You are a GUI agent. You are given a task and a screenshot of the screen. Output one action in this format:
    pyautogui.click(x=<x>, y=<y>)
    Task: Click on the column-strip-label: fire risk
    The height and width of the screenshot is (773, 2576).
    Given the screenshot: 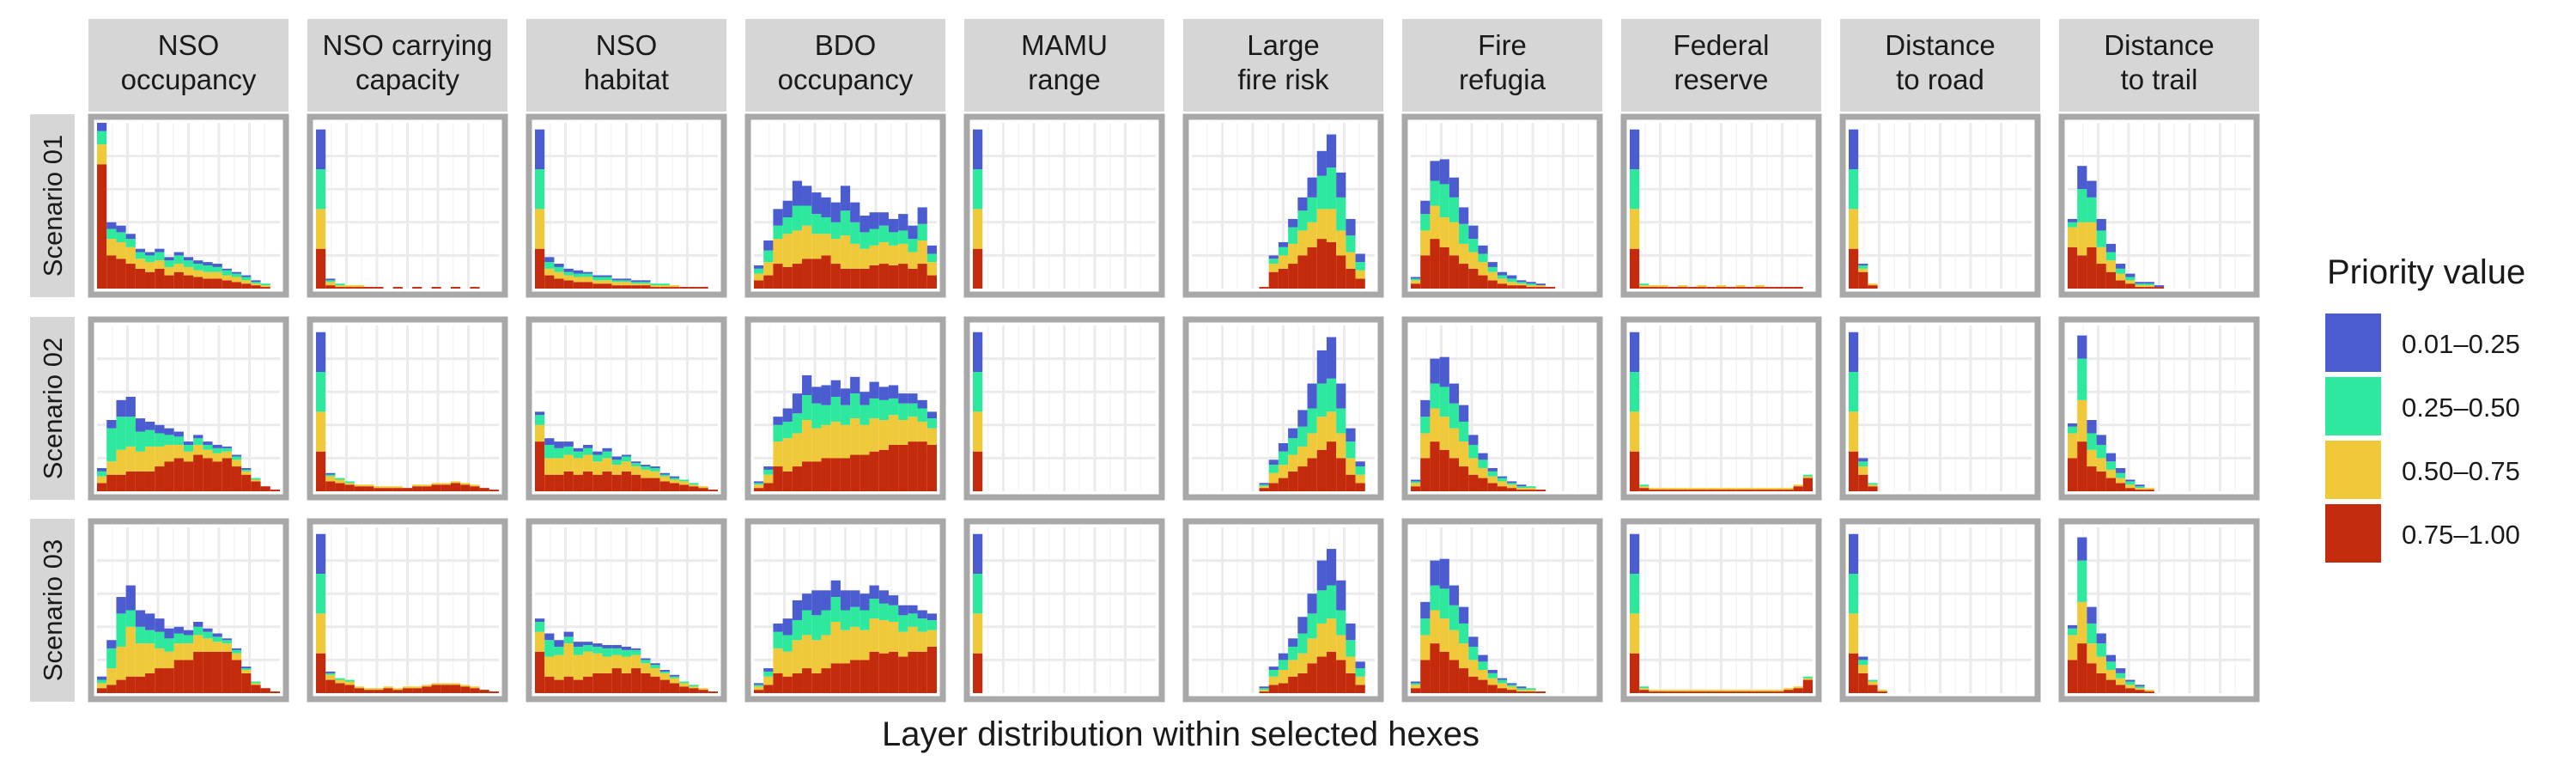 What is the action you would take?
    pyautogui.click(x=1283, y=79)
    